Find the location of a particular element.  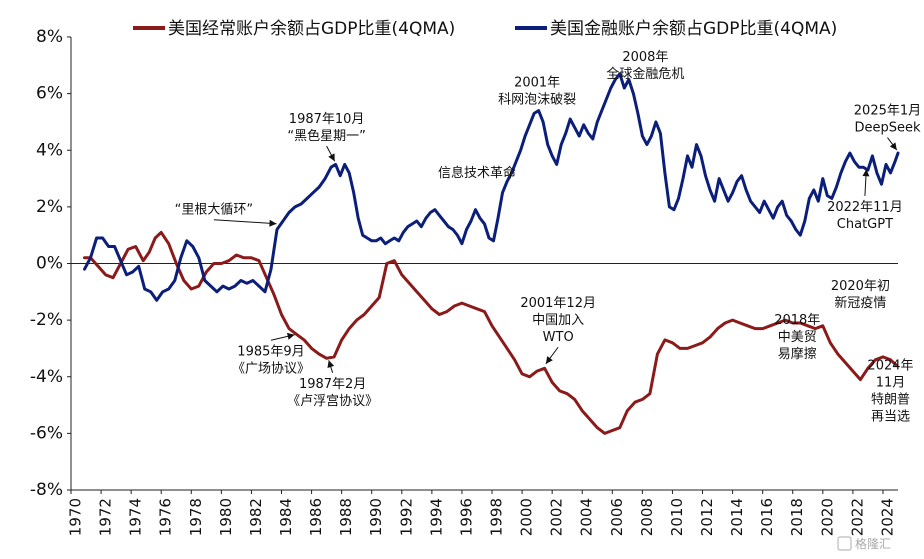

annotation-text: 2018年中美贸易摩擦 is located at coordinates (797, 337).